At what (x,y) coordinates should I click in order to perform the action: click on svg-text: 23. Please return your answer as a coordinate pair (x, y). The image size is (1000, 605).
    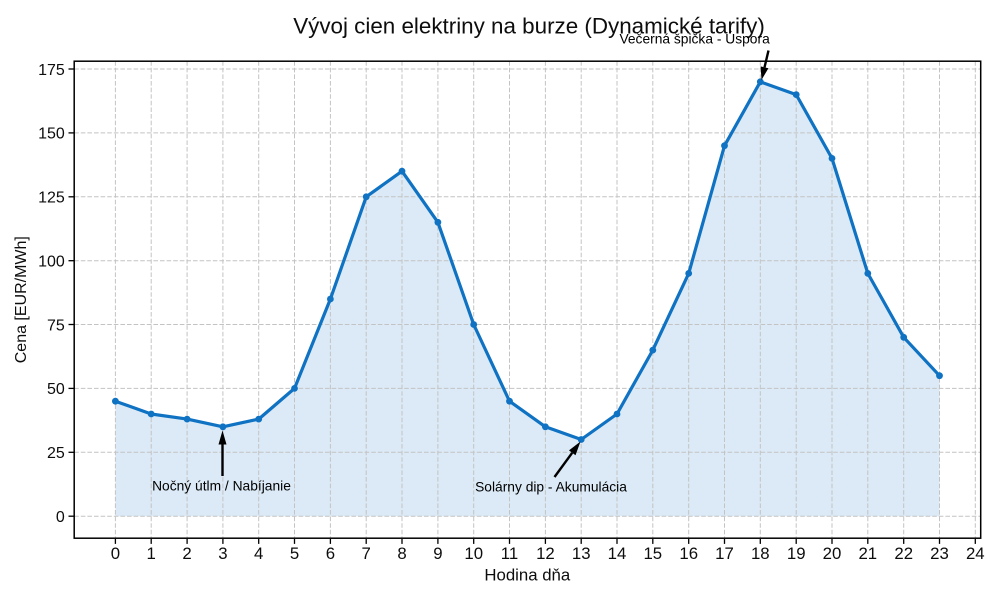
    Looking at the image, I should click on (939, 553).